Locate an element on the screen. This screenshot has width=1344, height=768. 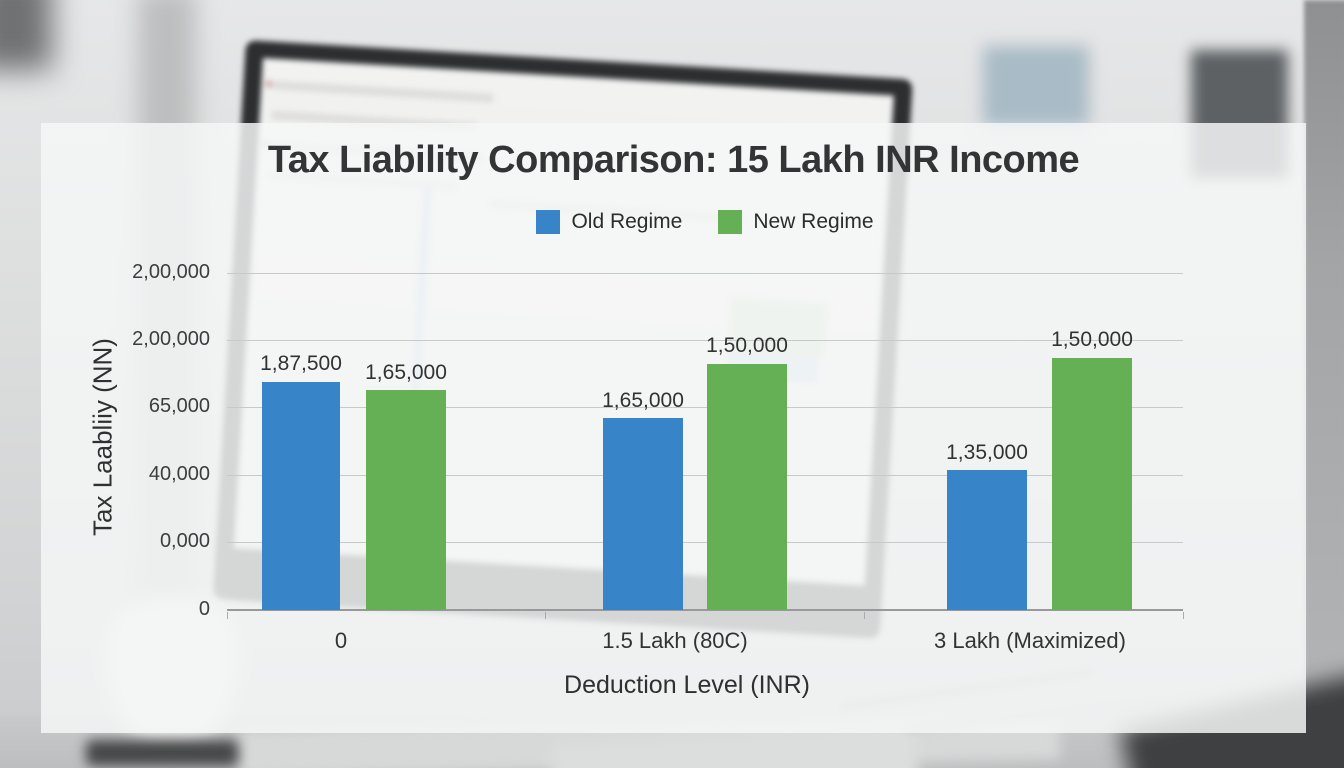
y-tick-label: 0,000 is located at coordinates (184, 541).